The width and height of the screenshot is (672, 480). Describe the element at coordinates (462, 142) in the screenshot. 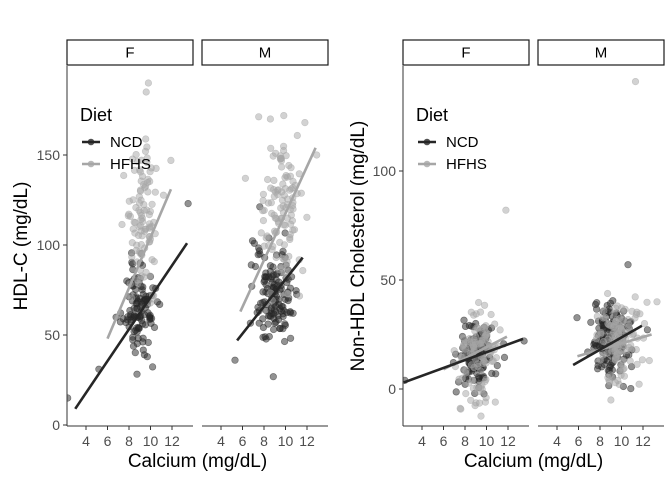

I see `legend-label: NCD` at that location.